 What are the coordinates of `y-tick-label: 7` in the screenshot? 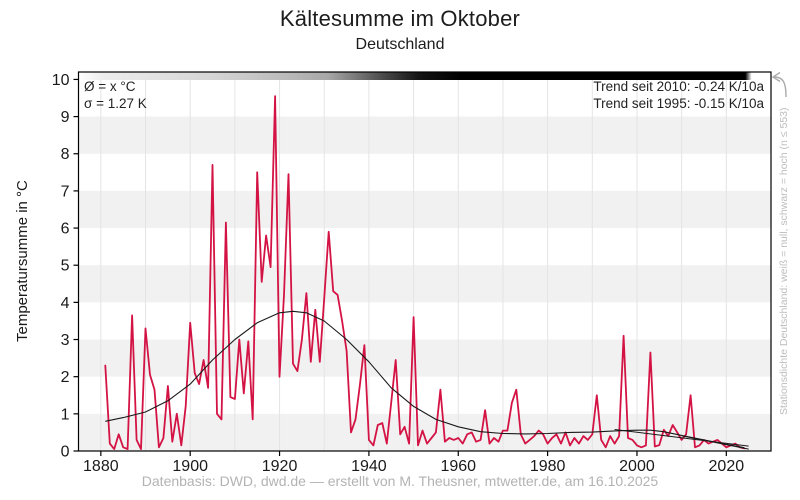 It's located at (65, 191).